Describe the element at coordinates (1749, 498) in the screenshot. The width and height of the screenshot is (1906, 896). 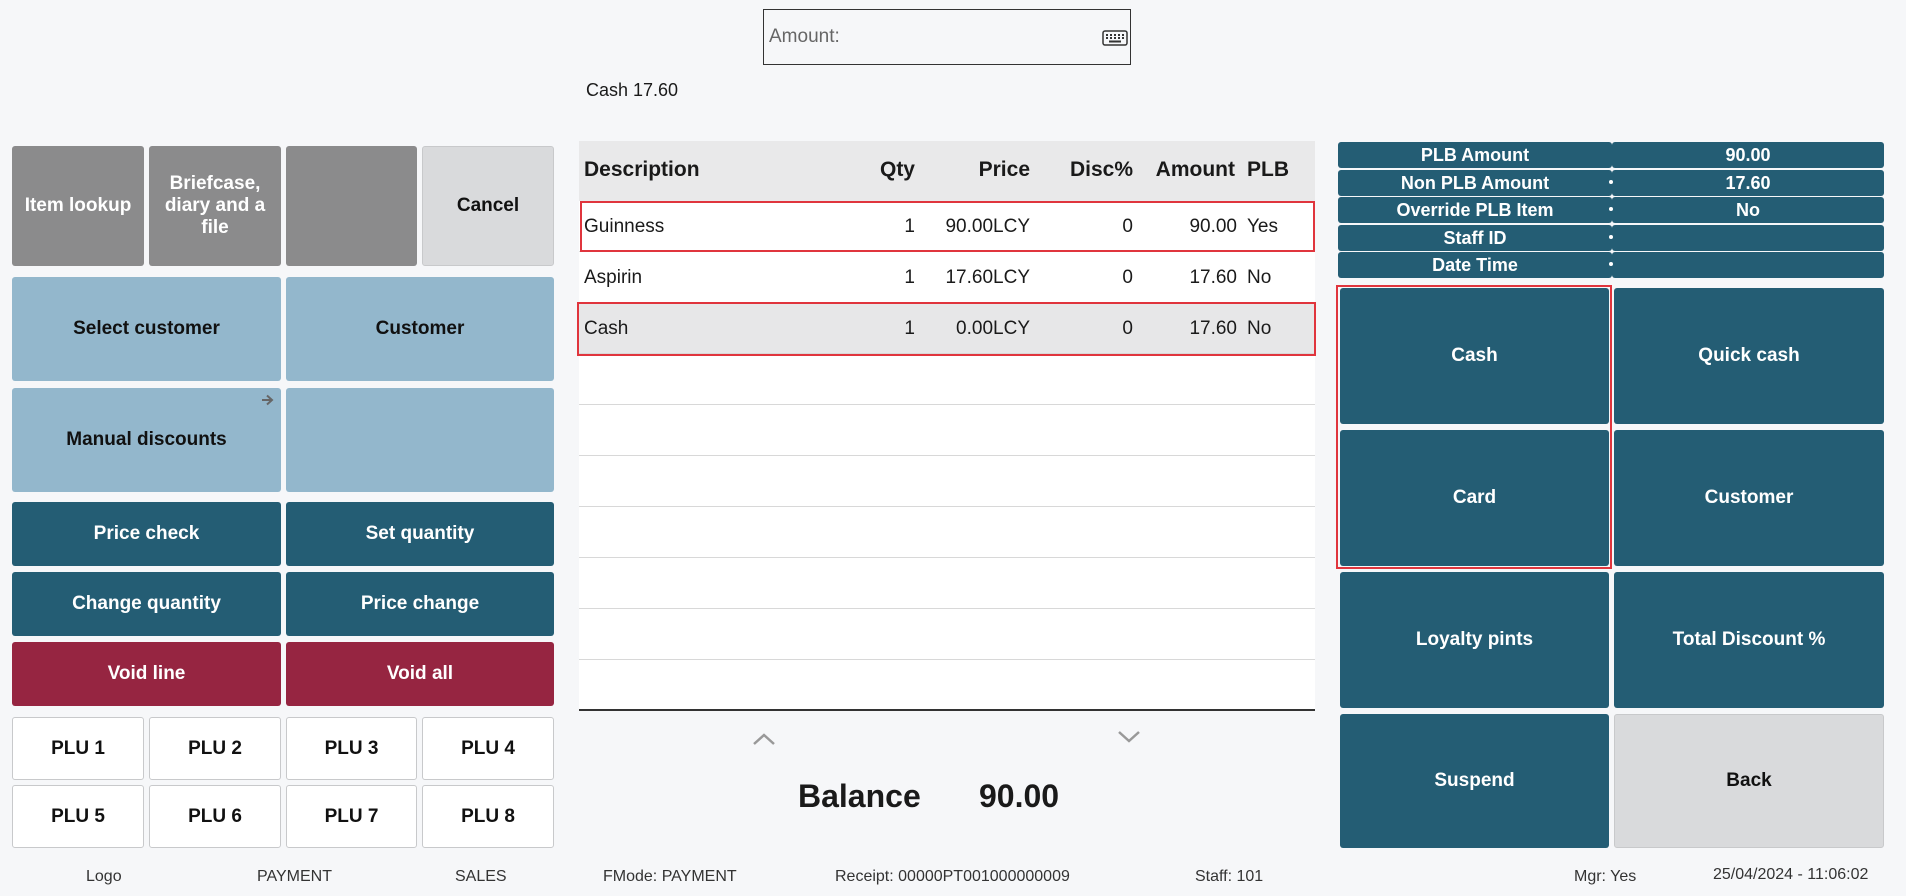
I see `customer-button-right: Customer` at that location.